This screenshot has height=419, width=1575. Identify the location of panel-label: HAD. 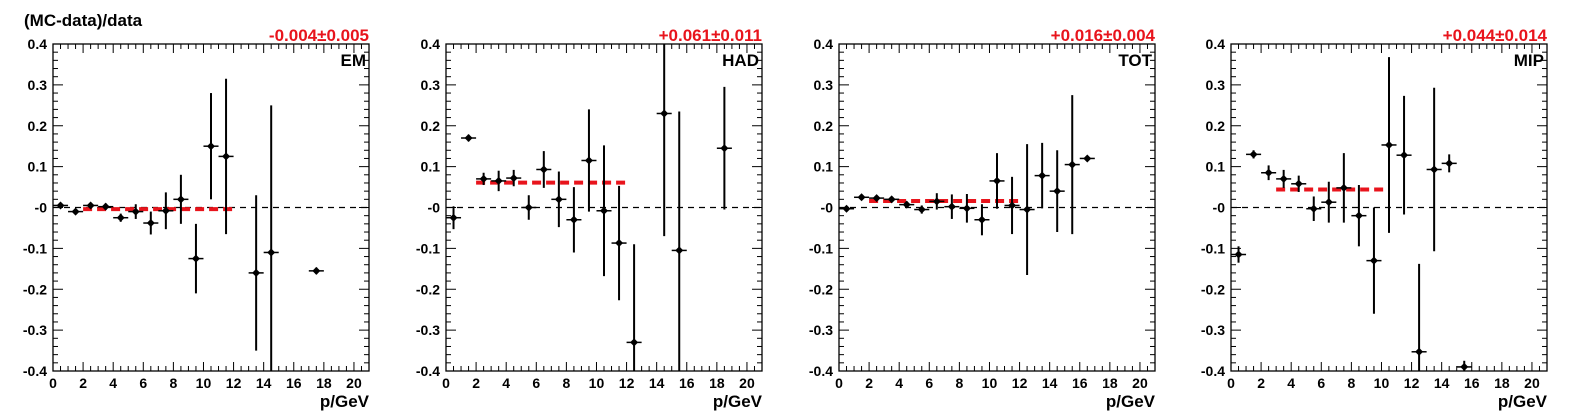
(740, 60).